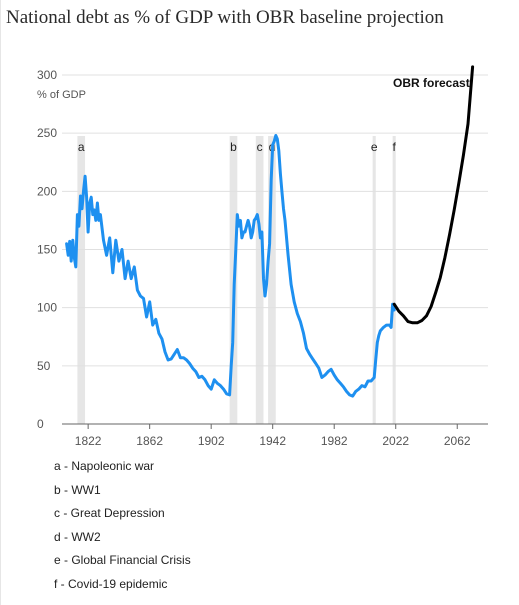 This screenshot has width=519, height=605. I want to click on y-tick-label: 50, so click(44, 366).